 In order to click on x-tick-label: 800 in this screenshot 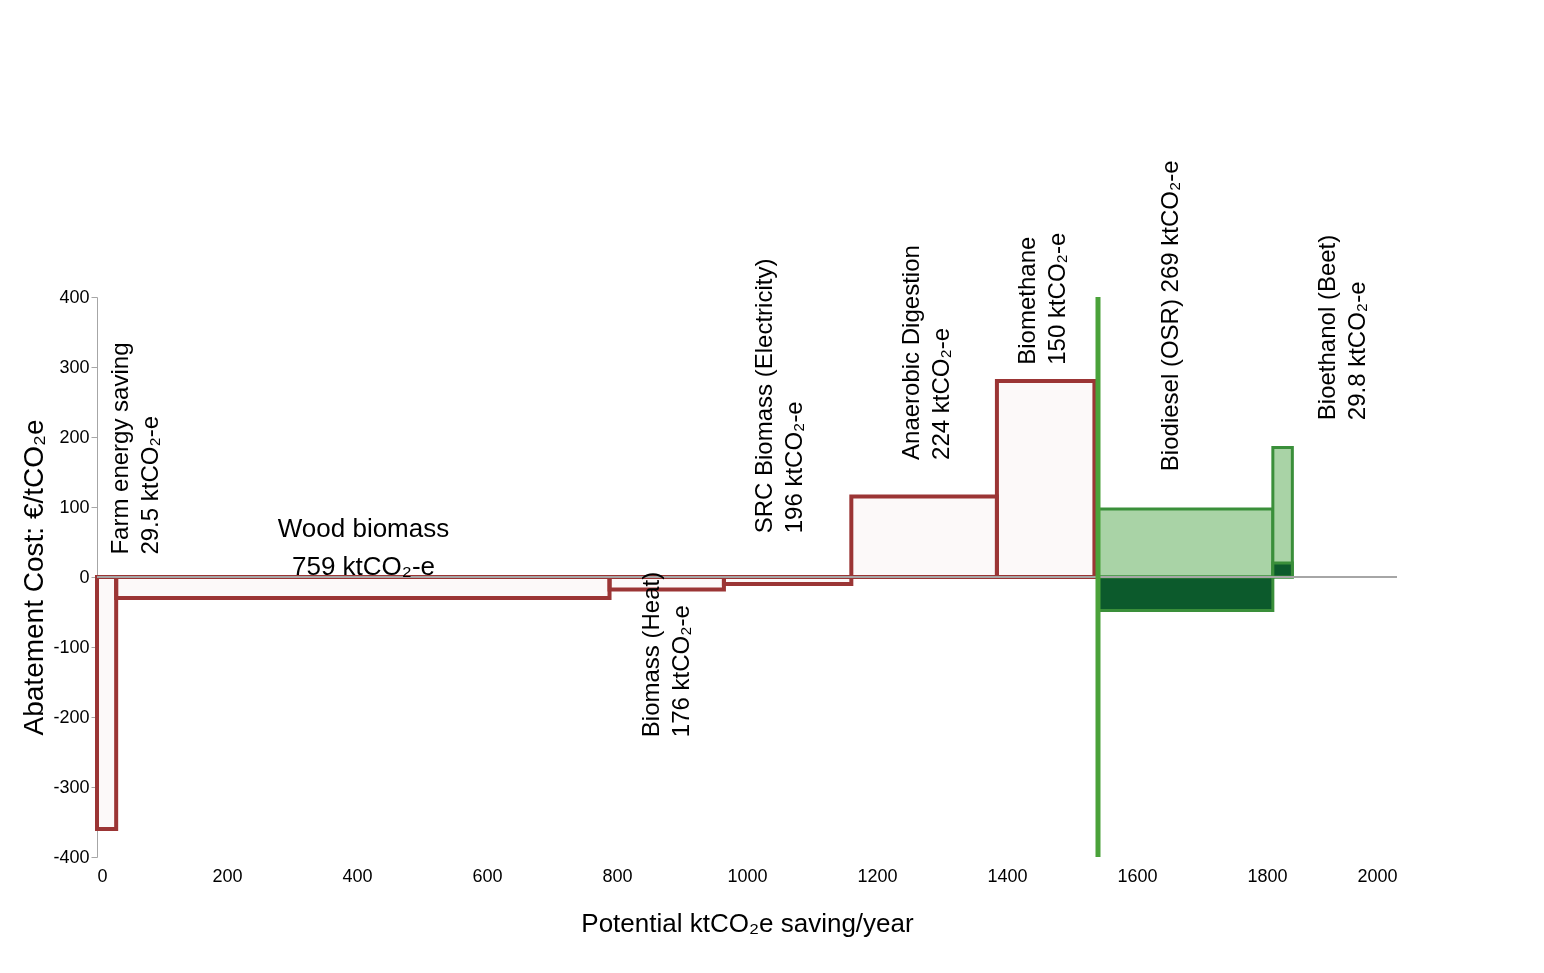, I will do `click(617, 875)`.